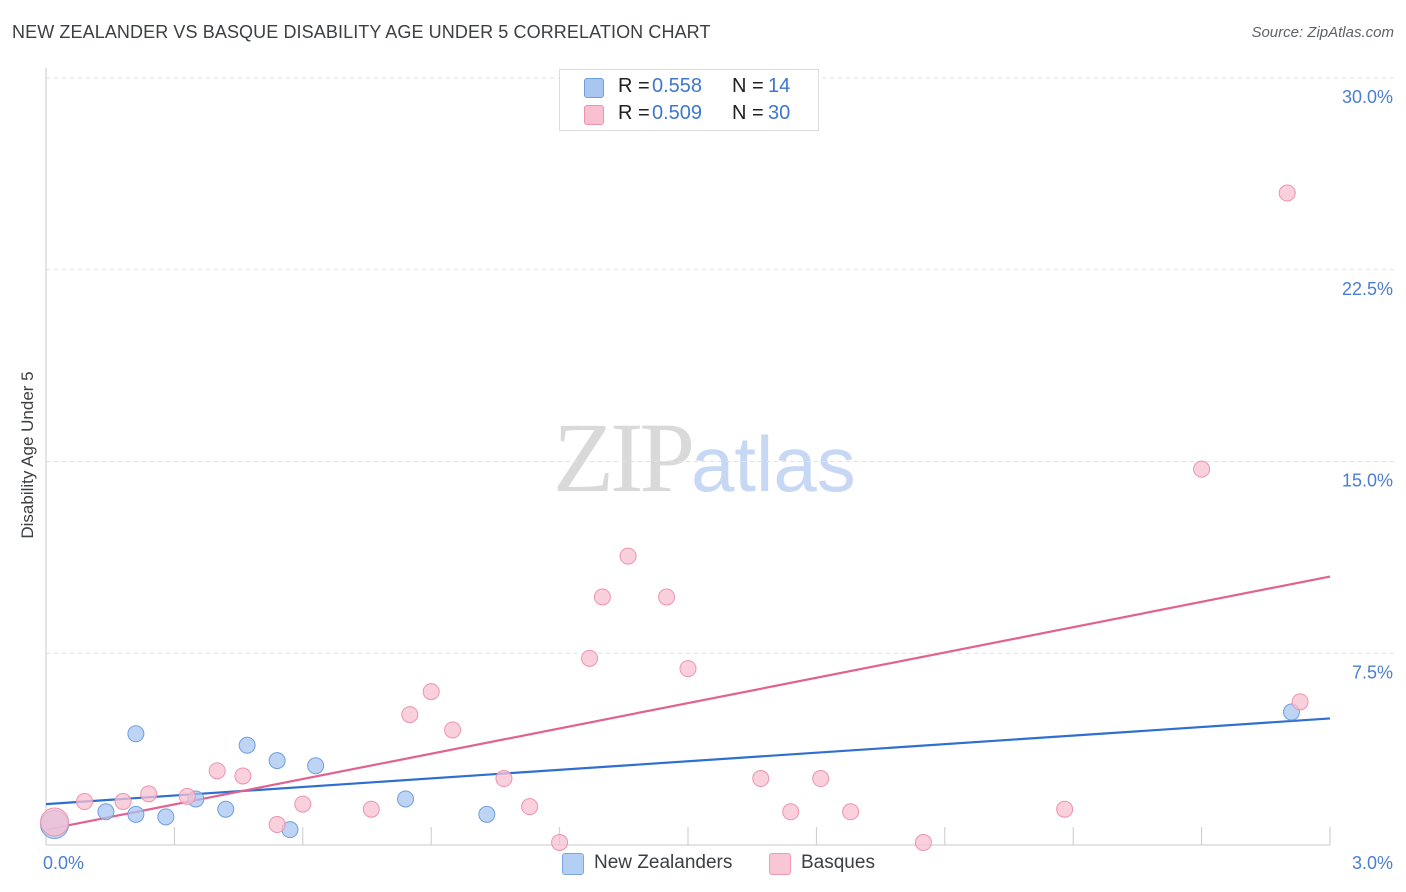 The image size is (1406, 892). I want to click on source-label: Source: ZipAtlas.com, so click(1322, 32).